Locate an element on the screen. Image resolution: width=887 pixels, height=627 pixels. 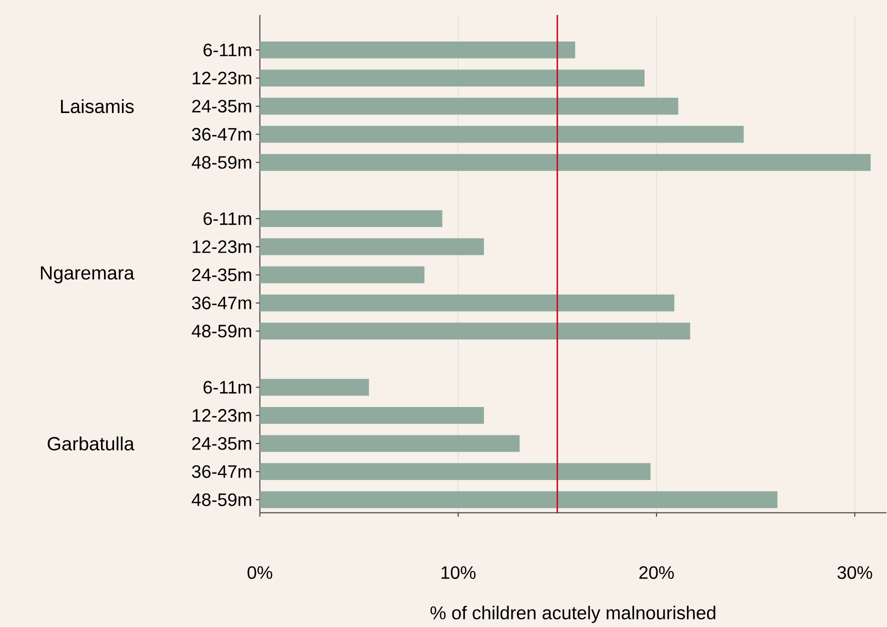
x-tick-label: 0% is located at coordinates (260, 573).